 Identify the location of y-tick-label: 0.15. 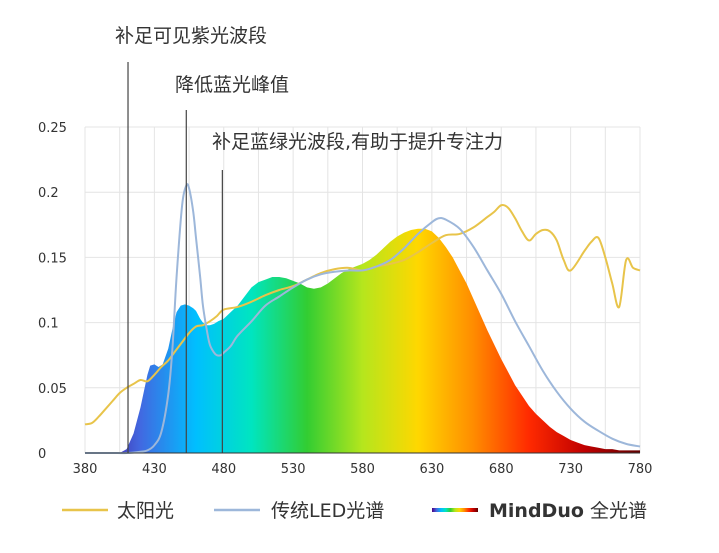
(52, 258).